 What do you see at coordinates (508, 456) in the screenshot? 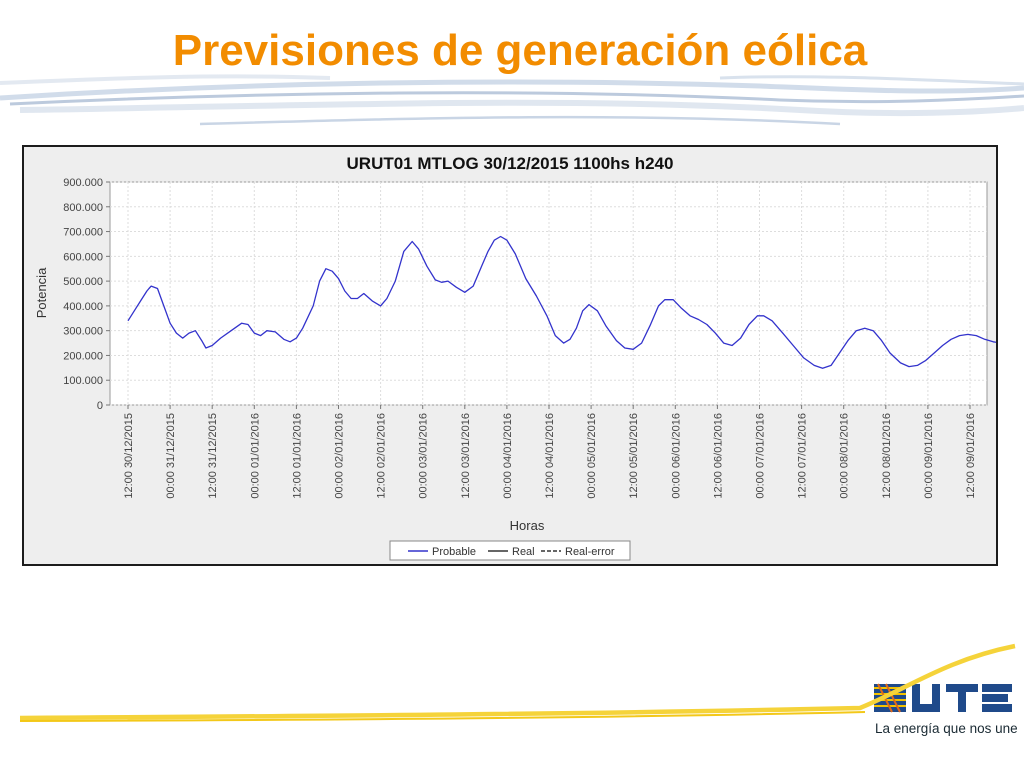
I see `x-tick-label: 00:00 04/01/2016` at bounding box center [508, 456].